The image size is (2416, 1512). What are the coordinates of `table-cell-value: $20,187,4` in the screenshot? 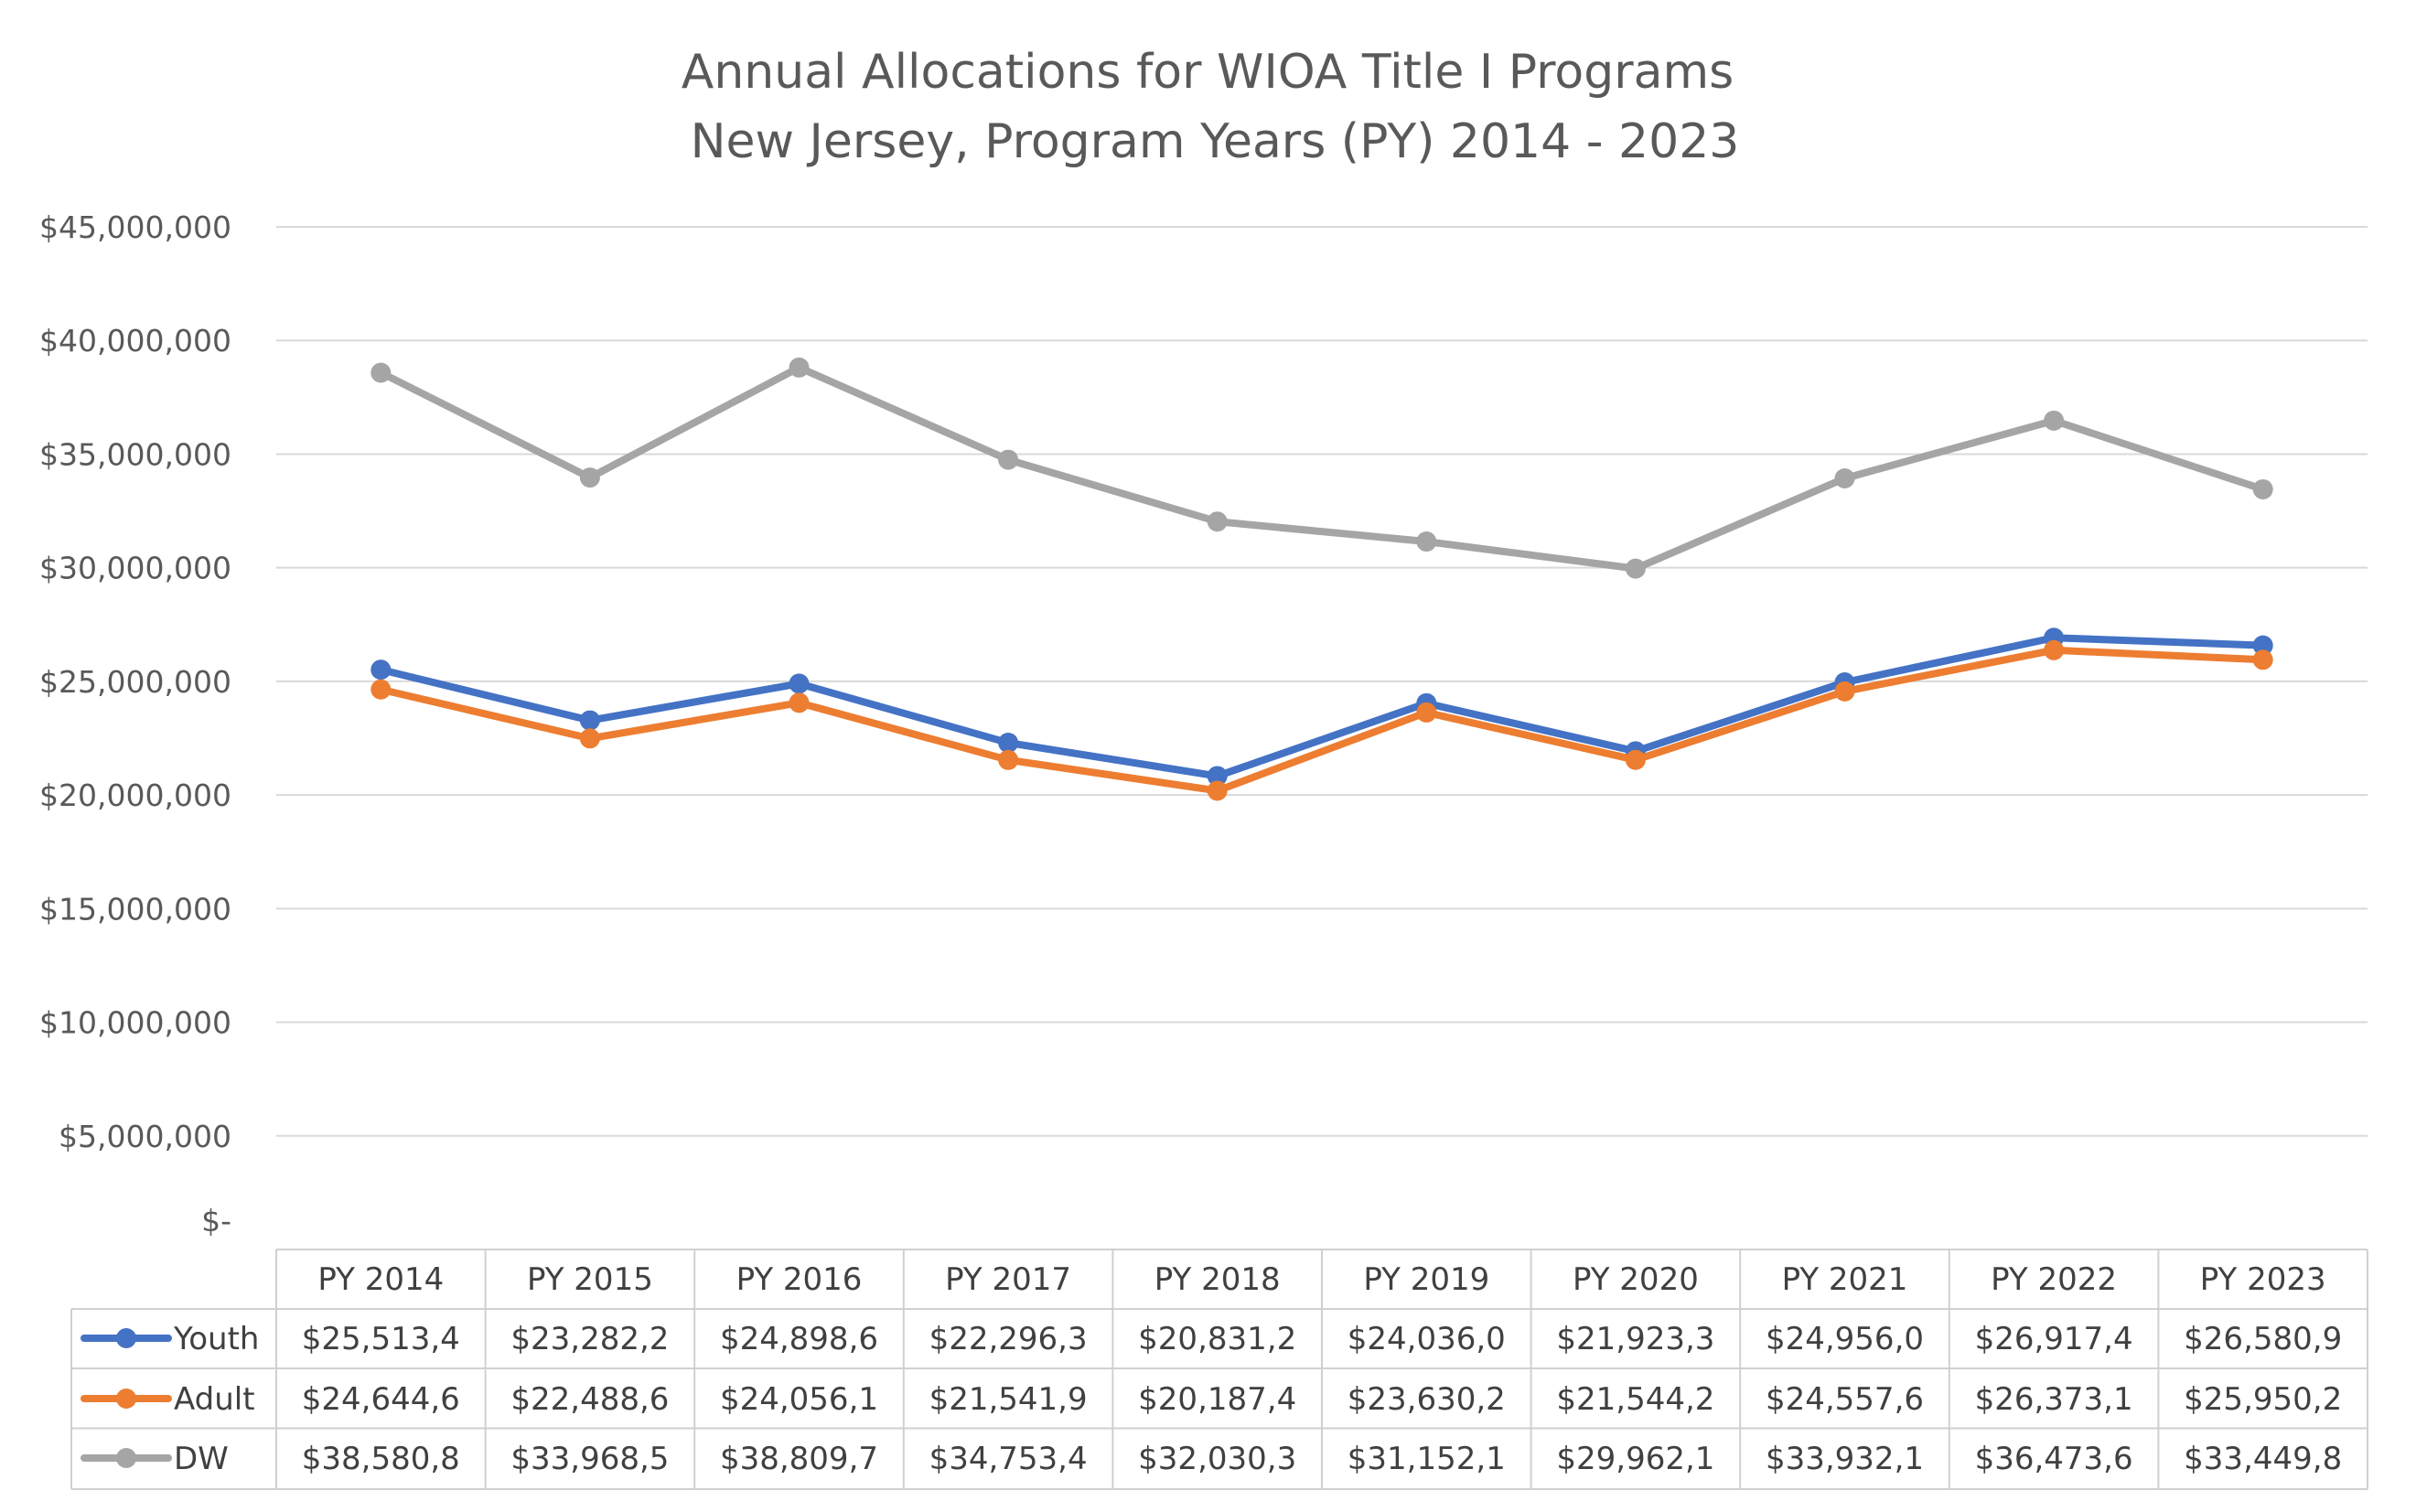 It's located at (1217, 1399).